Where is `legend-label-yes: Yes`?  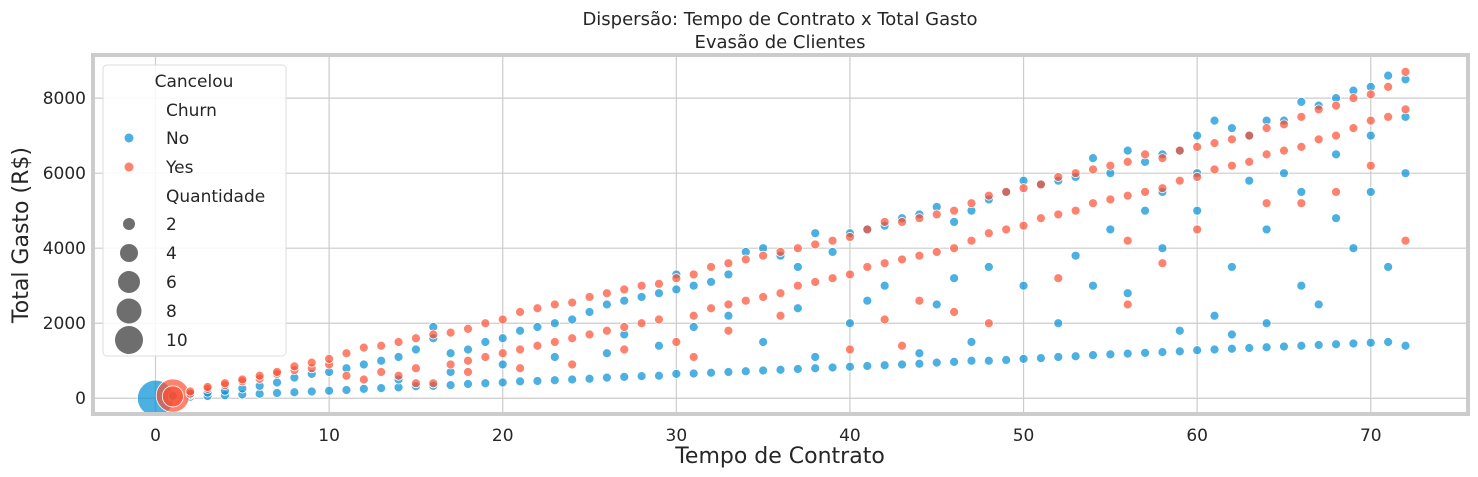
legend-label-yes: Yes is located at coordinates (179, 168).